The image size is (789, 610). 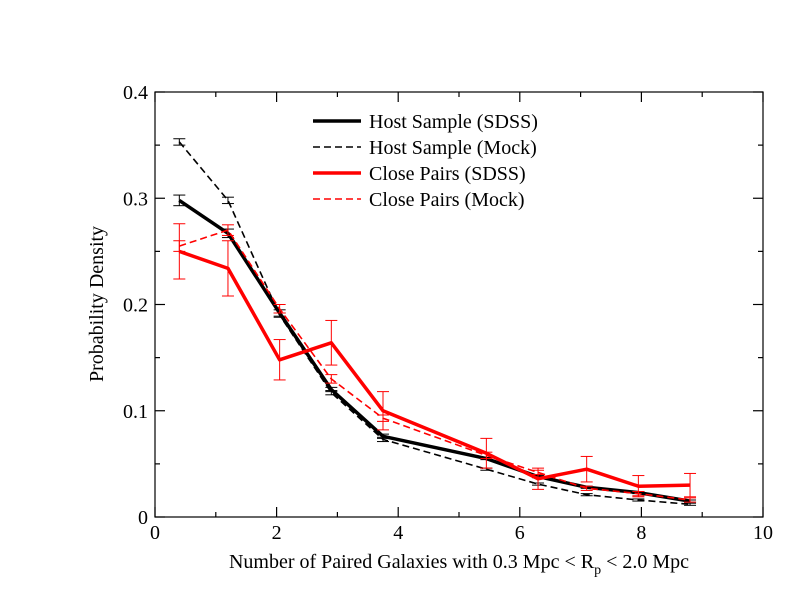 I want to click on x-tick-label: 0, so click(x=155, y=533).